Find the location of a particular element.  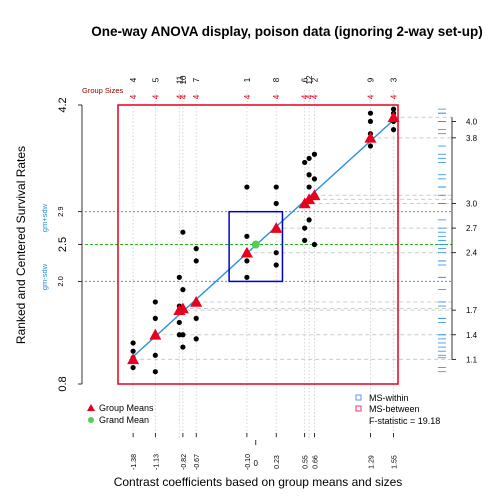

legend-grand-mean: Grand Mean is located at coordinates (124, 420).